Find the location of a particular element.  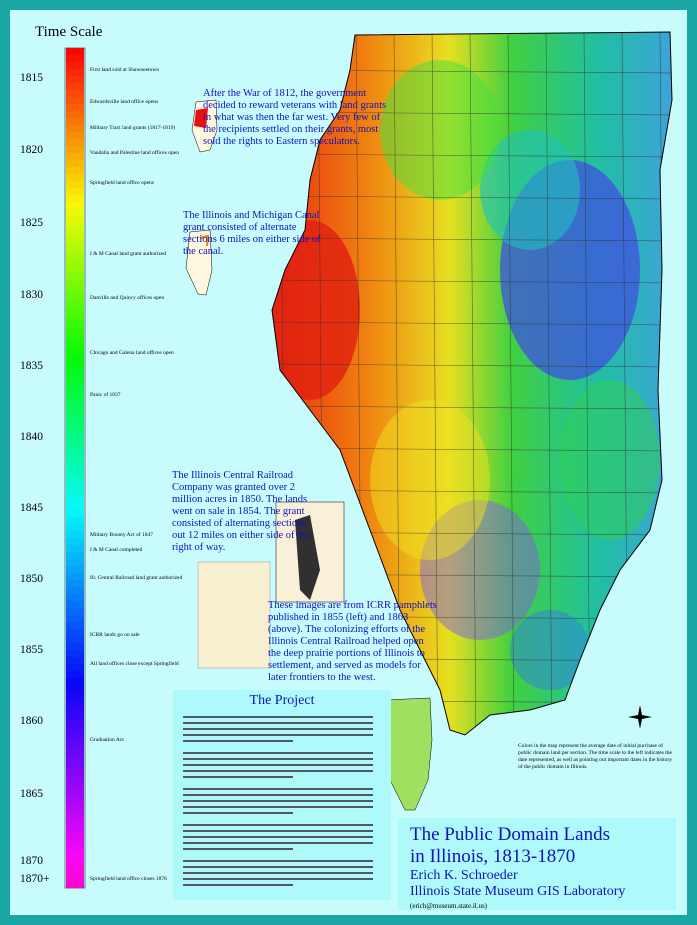

project-title: The Project is located at coordinates (282, 700).